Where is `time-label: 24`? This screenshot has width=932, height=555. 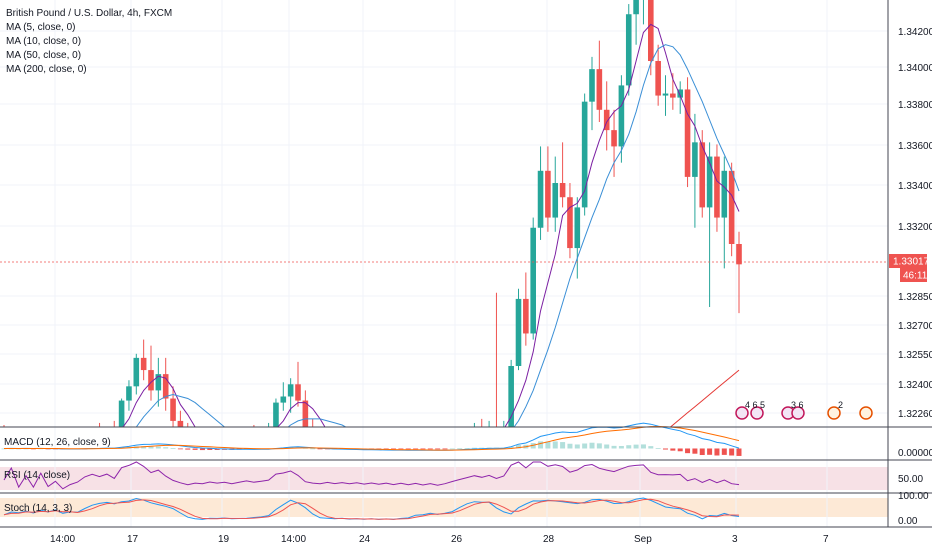
time-label: 24 is located at coordinates (365, 539).